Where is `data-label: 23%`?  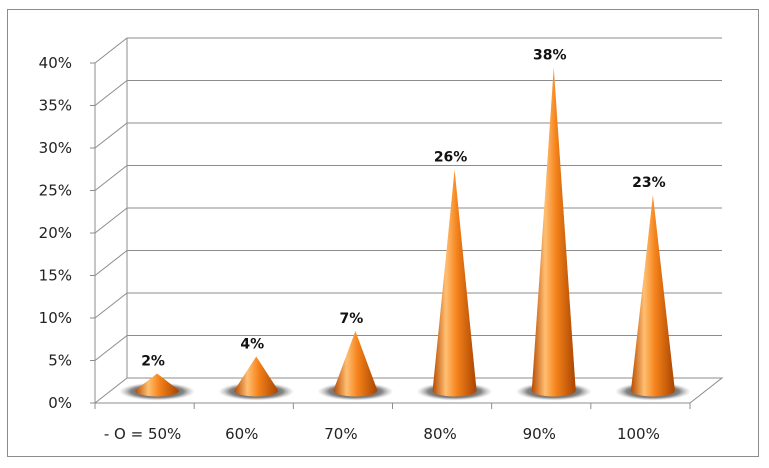
data-label: 23% is located at coordinates (649, 183).